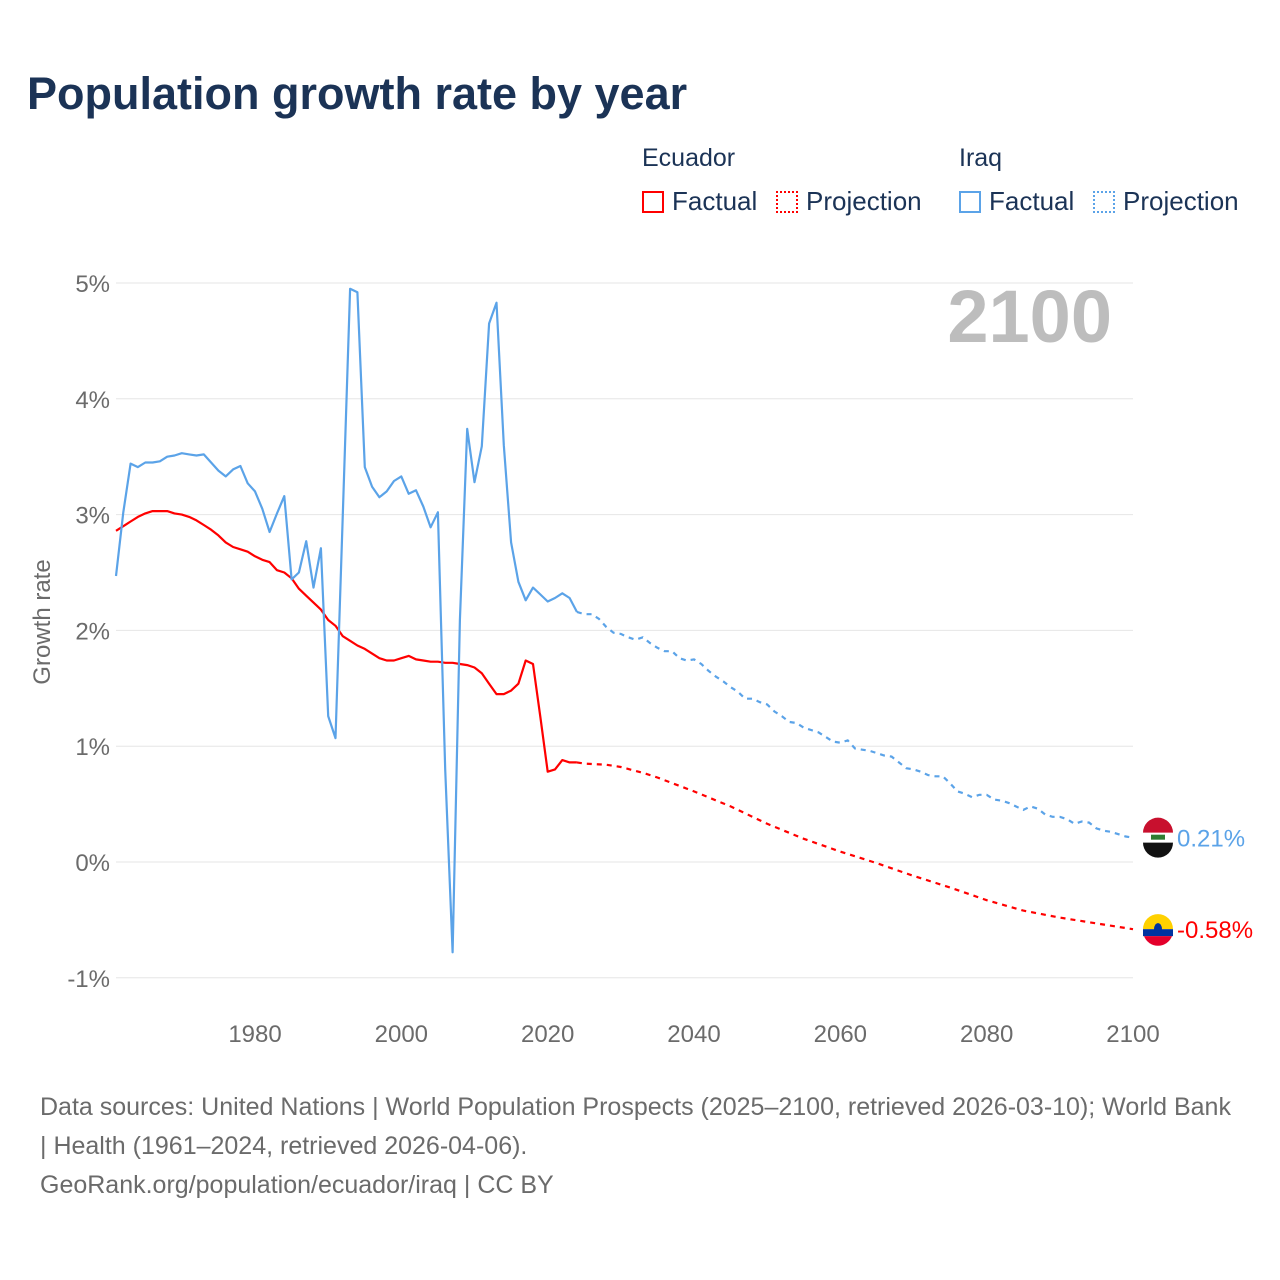  Describe the element at coordinates (547, 1034) in the screenshot. I see `x-tick-label: 2020` at that location.